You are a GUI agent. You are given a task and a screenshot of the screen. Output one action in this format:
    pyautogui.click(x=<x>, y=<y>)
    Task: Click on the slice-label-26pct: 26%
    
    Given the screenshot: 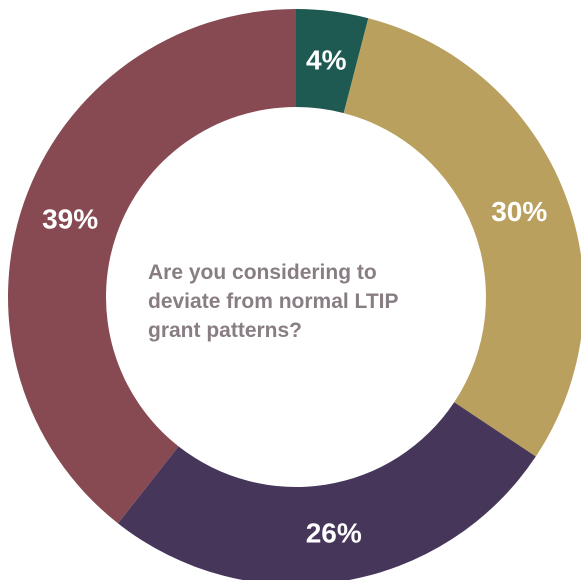 What is the action you would take?
    pyautogui.click(x=334, y=532)
    